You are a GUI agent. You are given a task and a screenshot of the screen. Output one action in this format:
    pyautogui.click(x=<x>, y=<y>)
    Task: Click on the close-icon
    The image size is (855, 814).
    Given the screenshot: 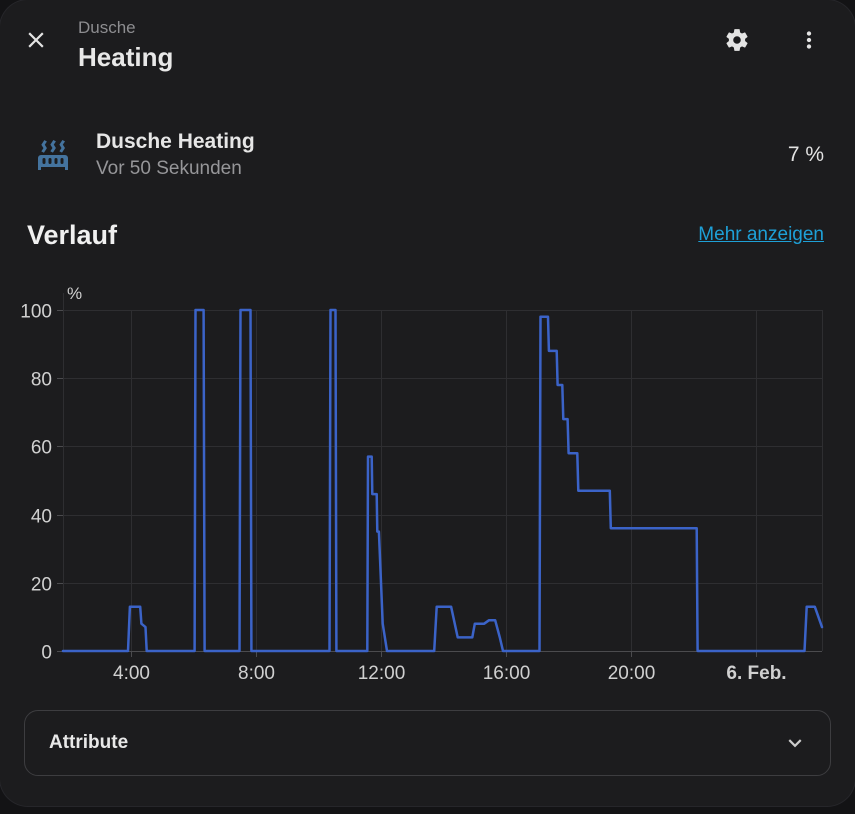 What is the action you would take?
    pyautogui.click(x=36, y=40)
    